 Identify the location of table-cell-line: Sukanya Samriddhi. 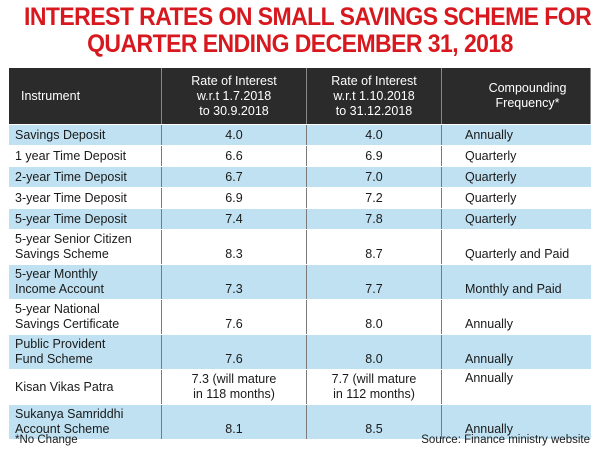
(69, 414).